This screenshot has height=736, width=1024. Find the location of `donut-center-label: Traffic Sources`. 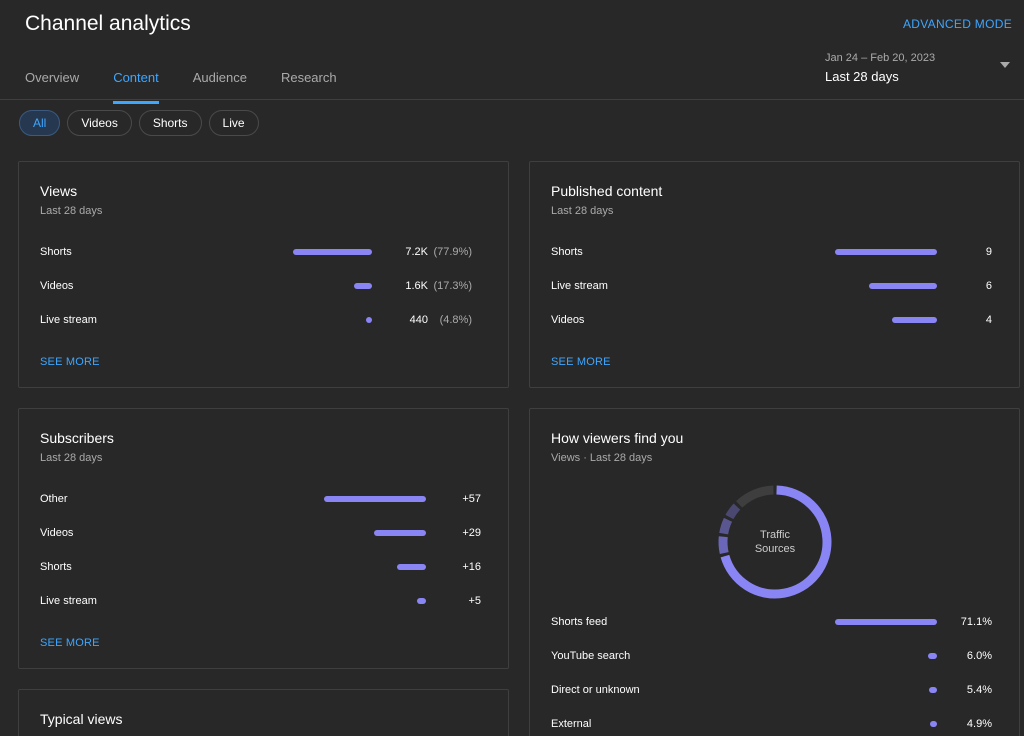

donut-center-label: Traffic Sources is located at coordinates (775, 542).